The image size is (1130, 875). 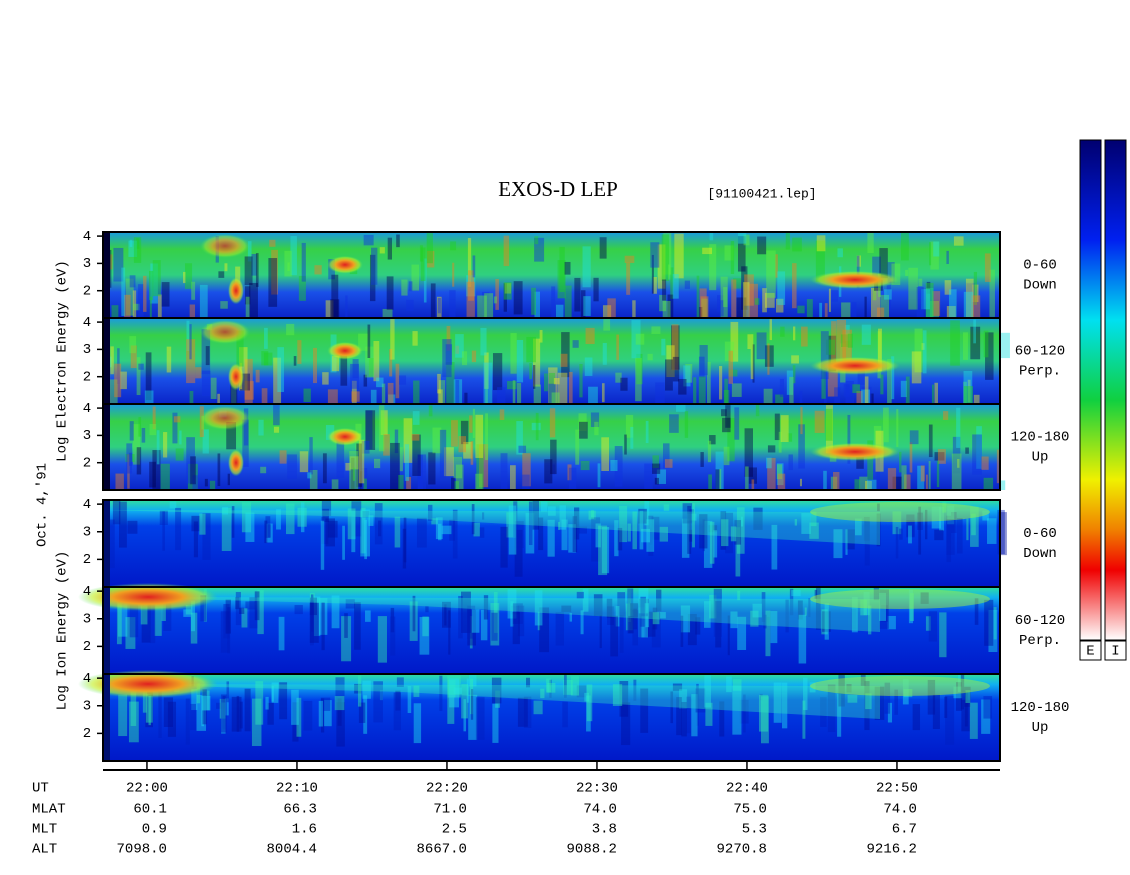 What do you see at coordinates (87, 560) in the screenshot?
I see `y-tick-label: 2` at bounding box center [87, 560].